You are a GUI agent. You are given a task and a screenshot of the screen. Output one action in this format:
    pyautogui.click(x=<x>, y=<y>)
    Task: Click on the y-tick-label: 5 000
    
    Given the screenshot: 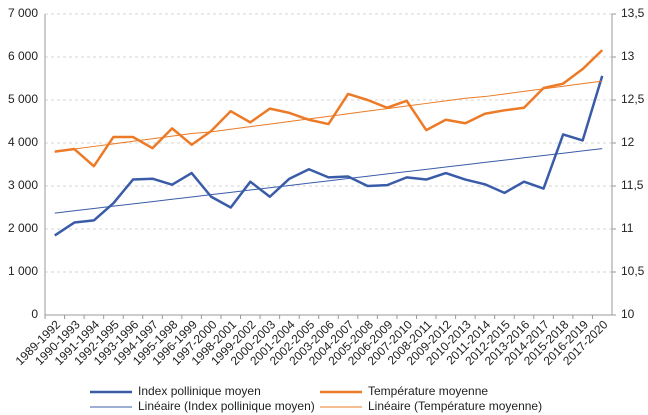 What is the action you would take?
    pyautogui.click(x=23, y=99)
    